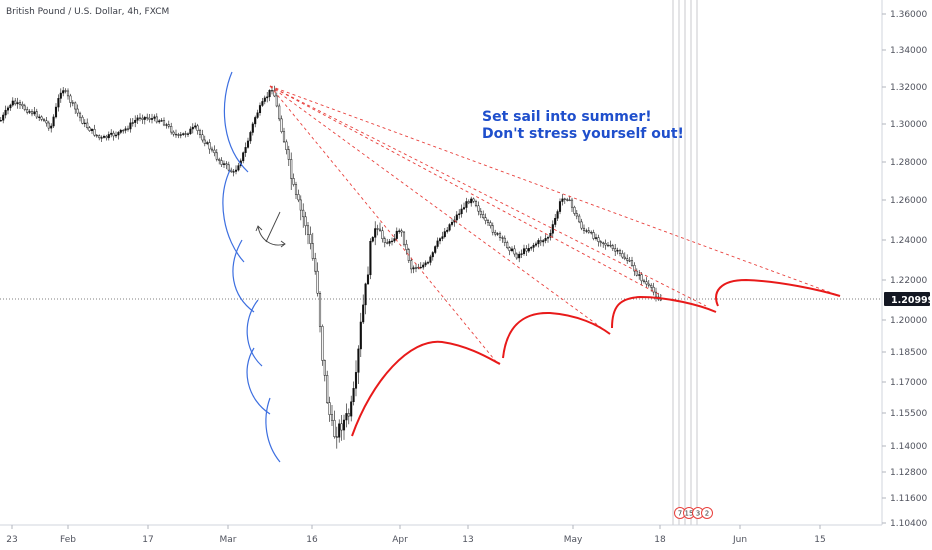  What do you see at coordinates (707, 513) in the screenshot?
I see `event-badge` at bounding box center [707, 513].